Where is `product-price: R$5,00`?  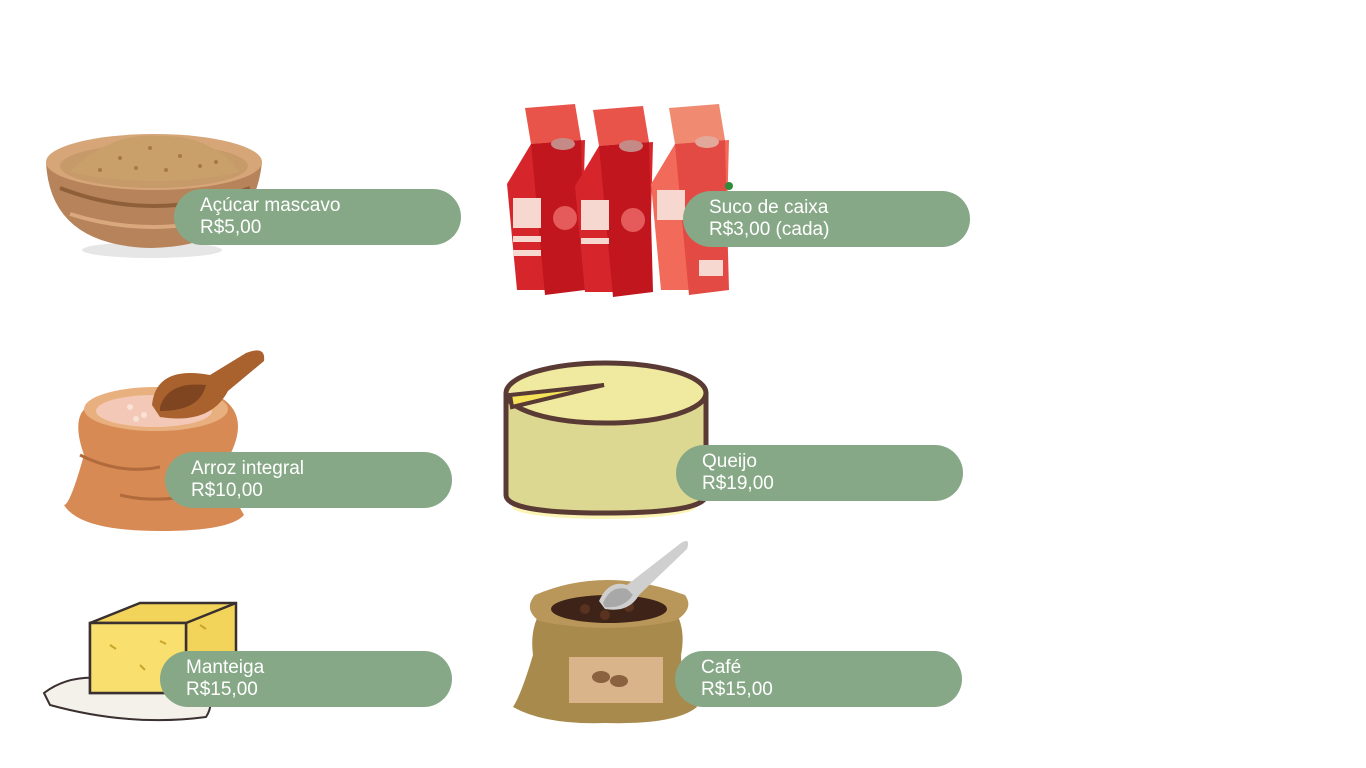
product-price: R$5,00 is located at coordinates (231, 227).